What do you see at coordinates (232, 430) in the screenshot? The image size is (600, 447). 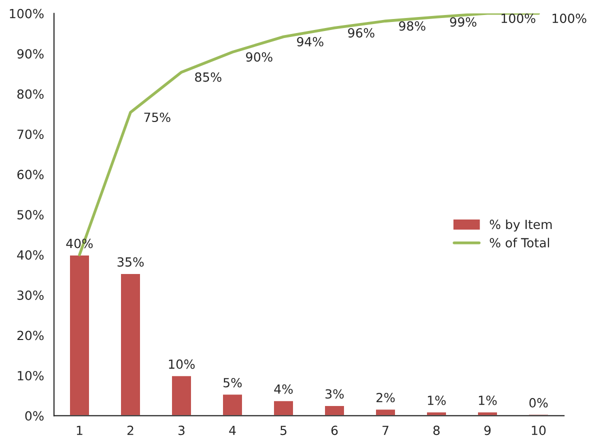 I see `x-tick-label: 4` at bounding box center [232, 430].